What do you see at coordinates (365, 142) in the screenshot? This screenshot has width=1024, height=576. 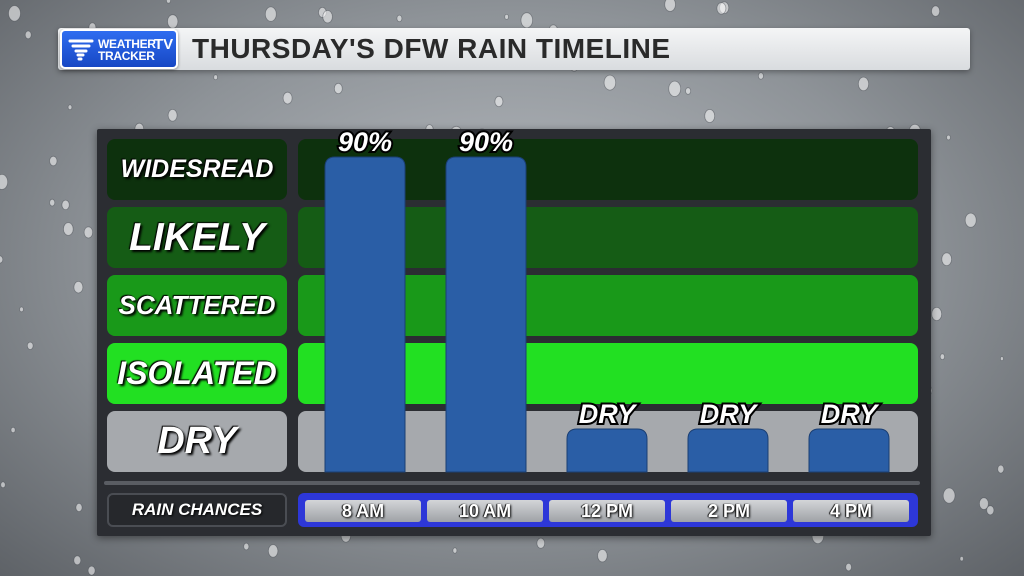 I see `data-label-8am: 90%` at bounding box center [365, 142].